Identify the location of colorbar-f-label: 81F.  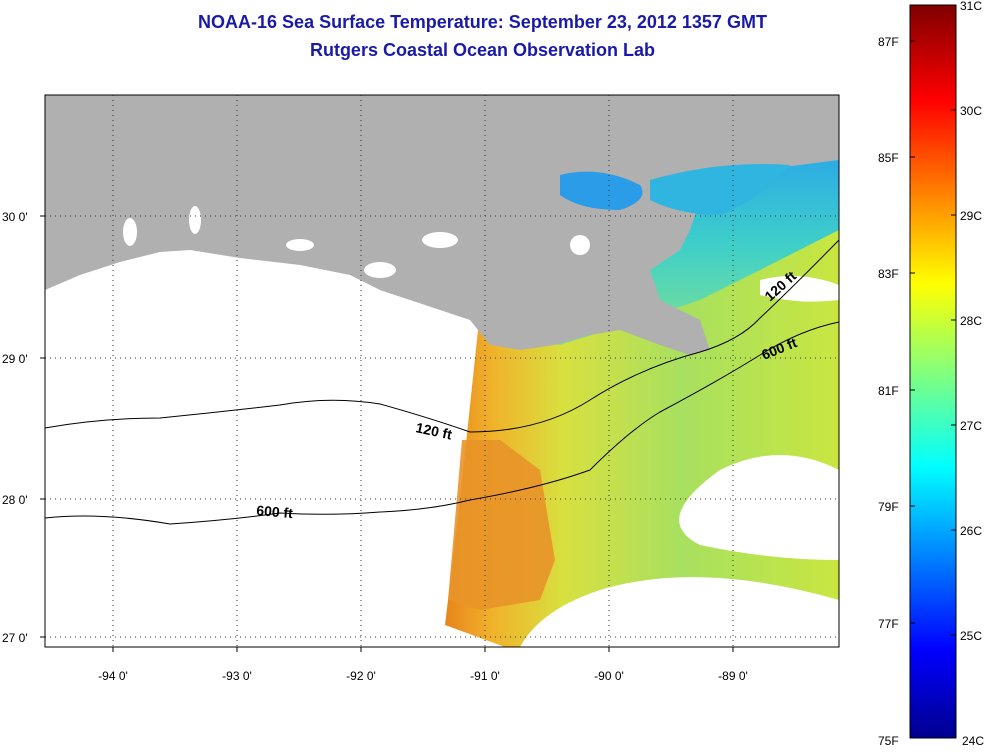
(888, 391).